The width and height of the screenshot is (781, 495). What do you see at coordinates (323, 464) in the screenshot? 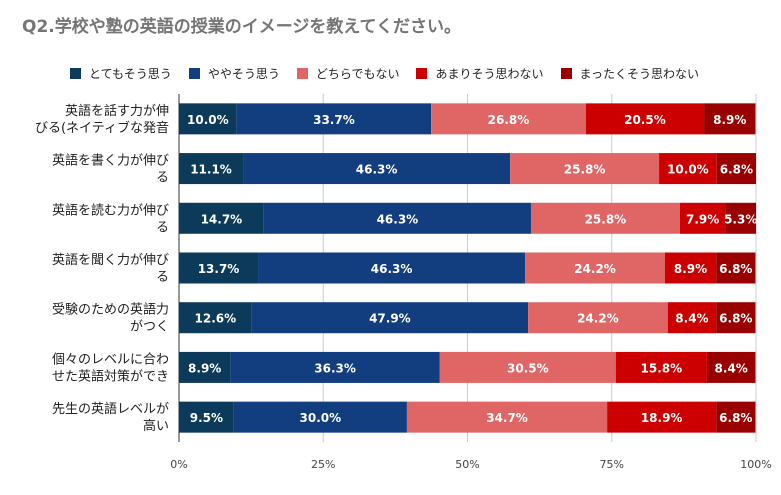
I see `x-tick-label: 25%` at bounding box center [323, 464].